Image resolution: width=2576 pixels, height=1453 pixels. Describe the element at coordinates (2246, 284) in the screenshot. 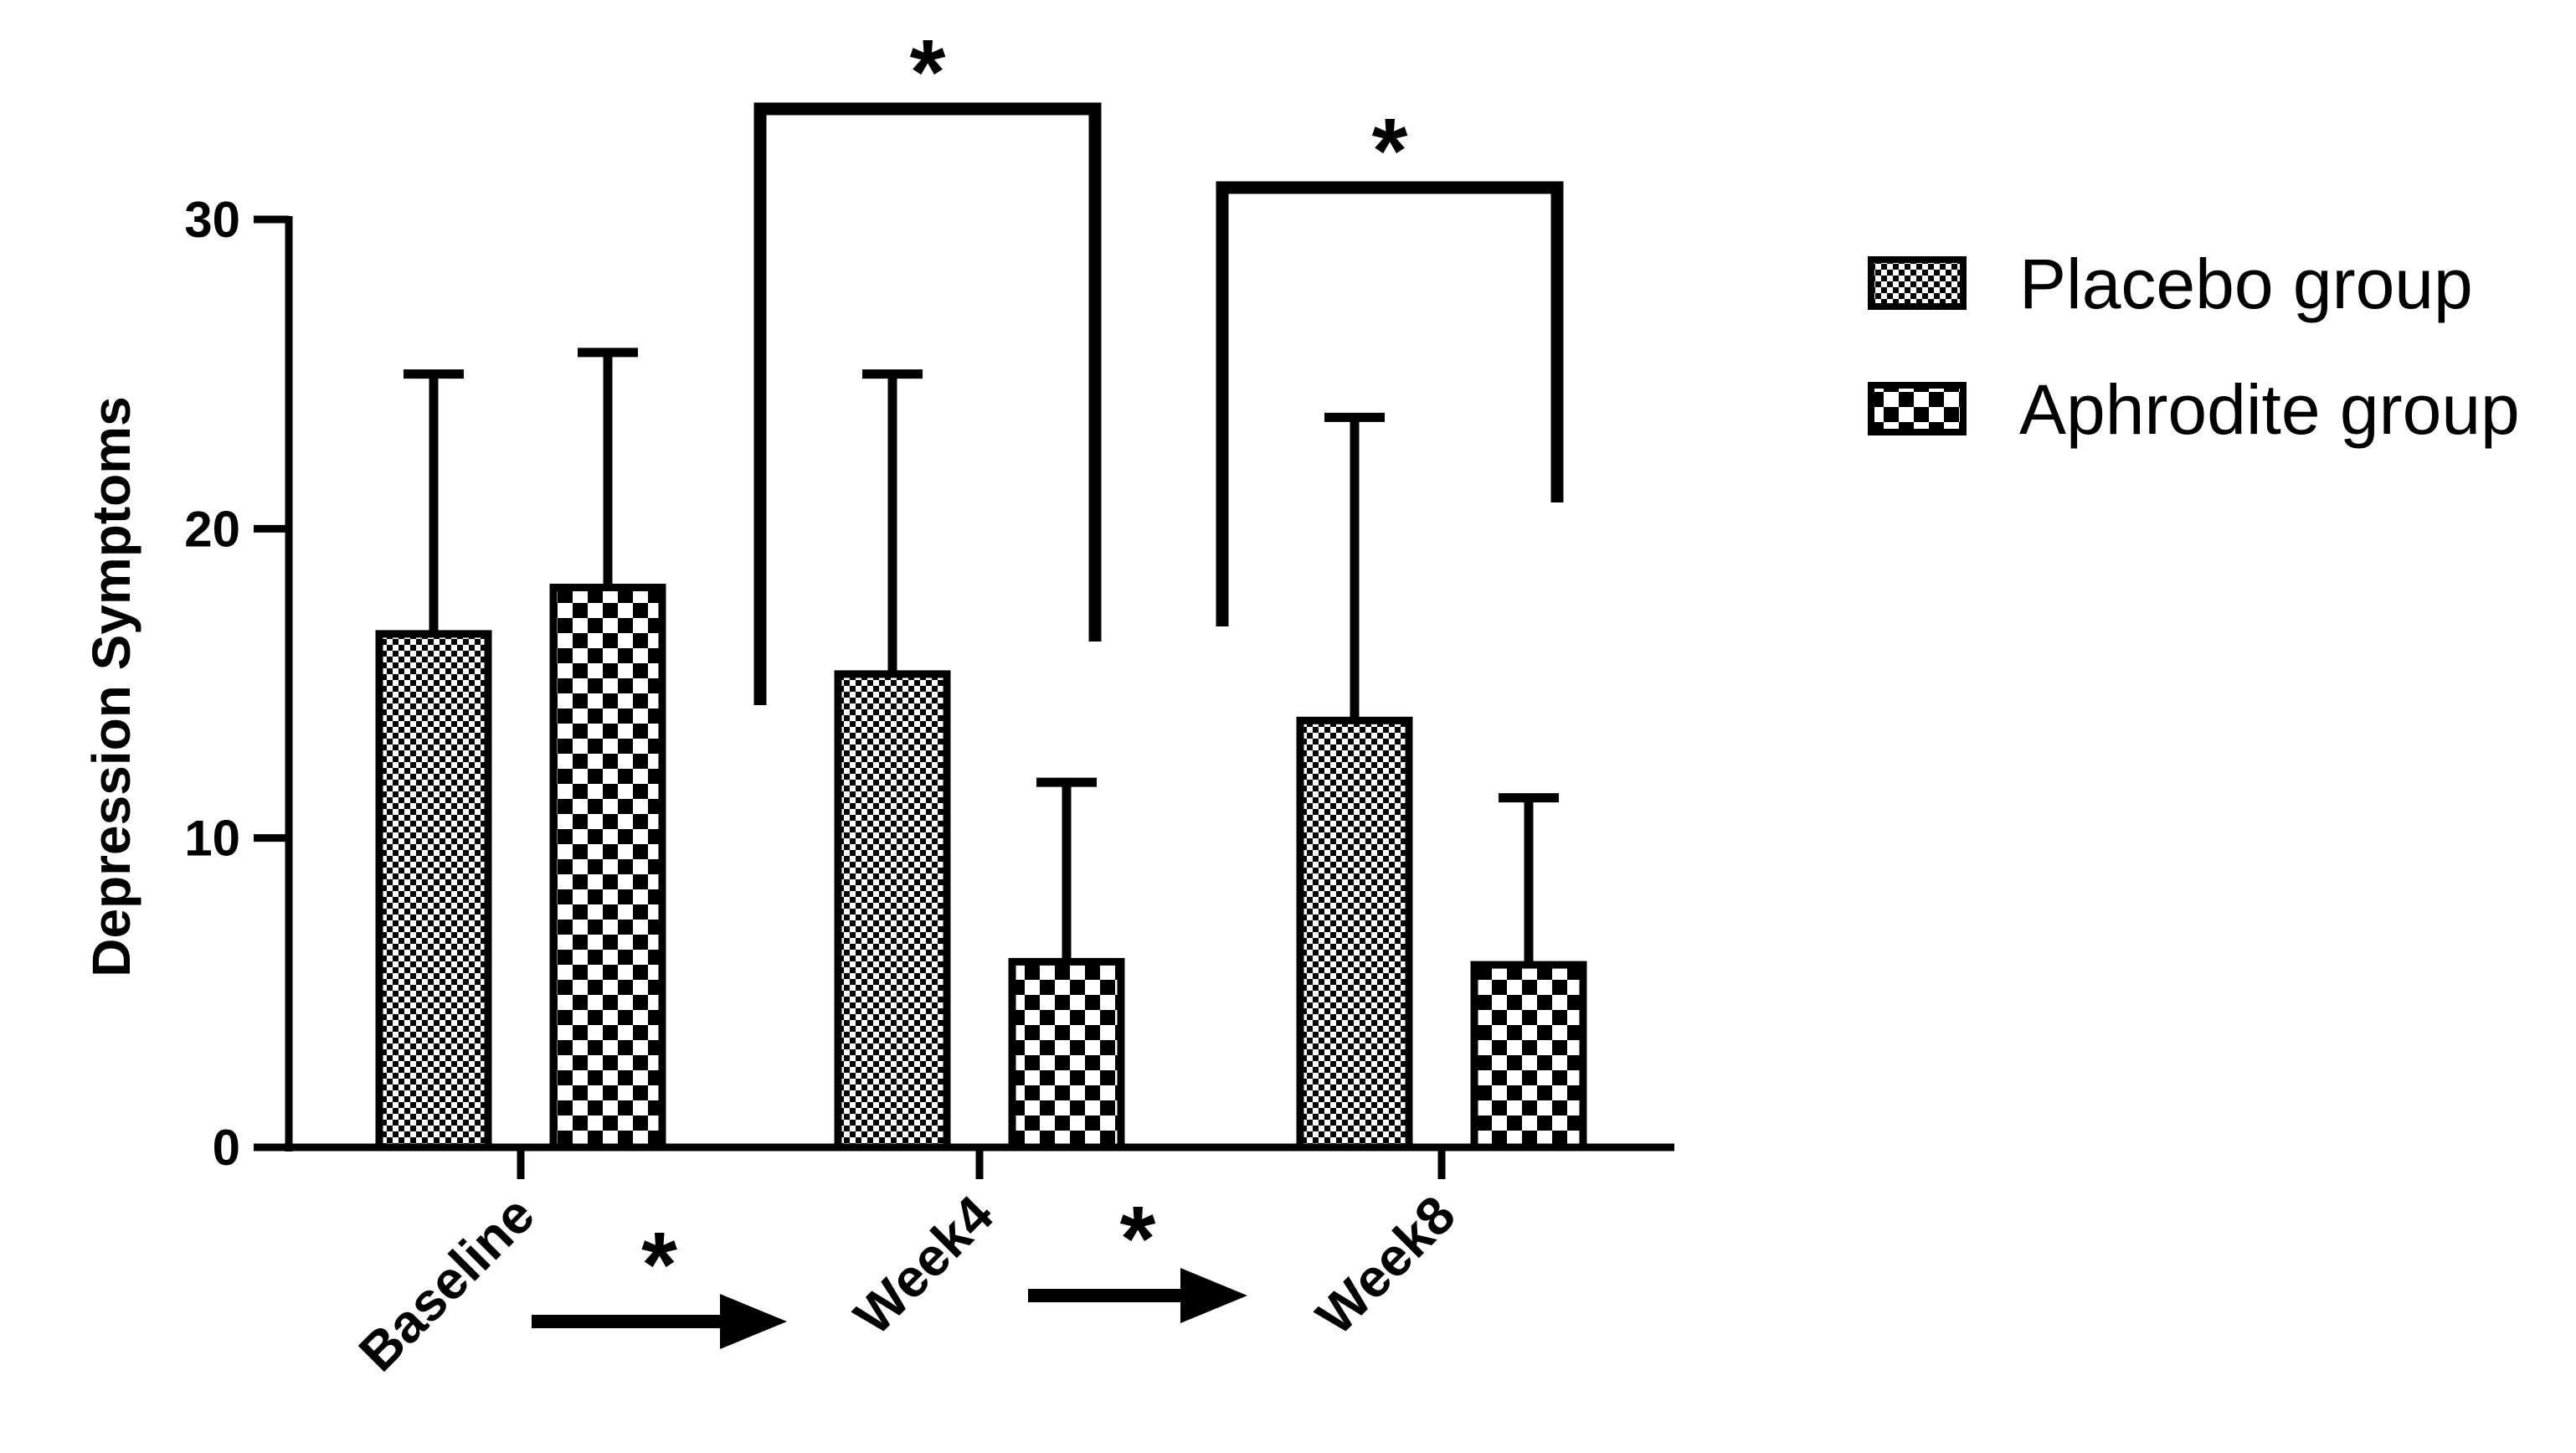

I see `legend-label: Placebo group` at that location.